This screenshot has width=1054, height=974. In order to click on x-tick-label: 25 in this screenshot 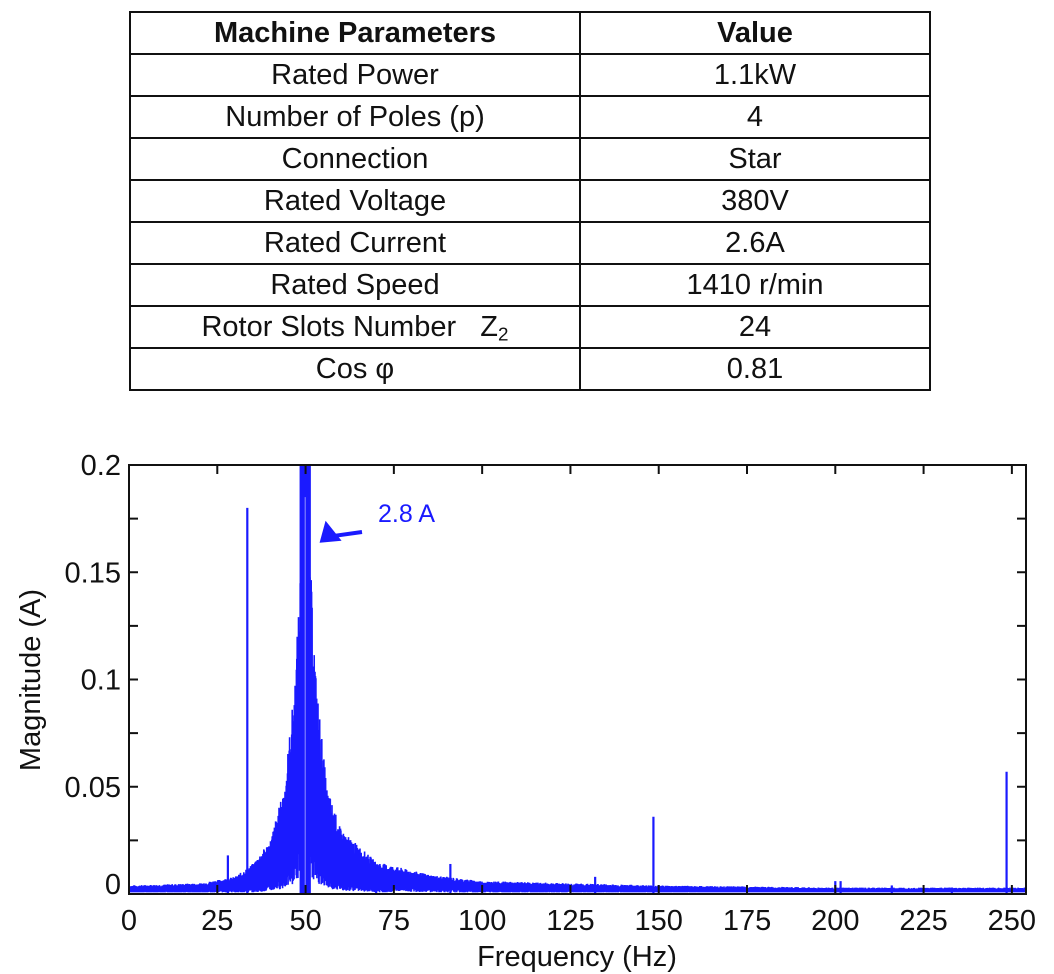, I will do `click(217, 921)`.